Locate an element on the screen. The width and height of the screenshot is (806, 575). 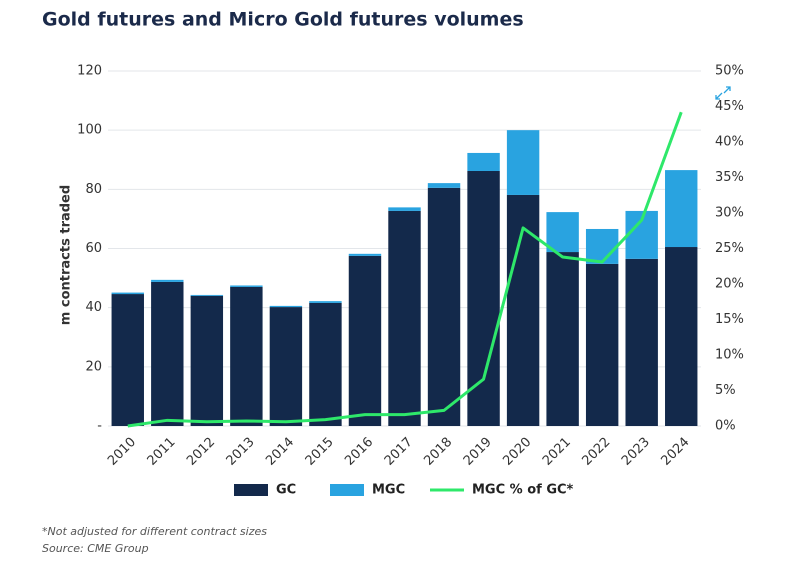
legend-label: MGC is located at coordinates (388, 490).